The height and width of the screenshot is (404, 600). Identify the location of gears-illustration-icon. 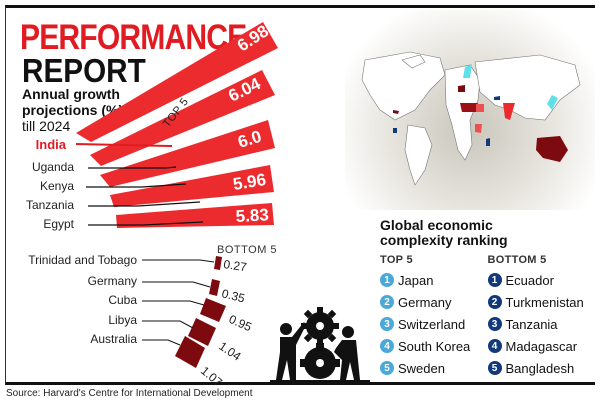
(320, 344).